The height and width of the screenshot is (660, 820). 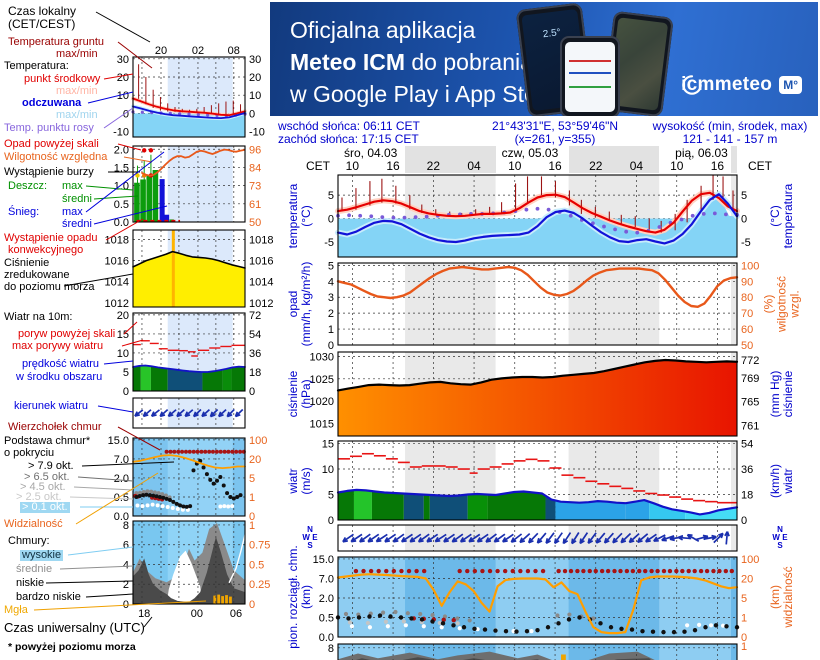 What do you see at coordinates (299, 597) in the screenshot?
I see `axis-title-p6-l: pion. rozciągł. chm. (km)` at bounding box center [299, 597].